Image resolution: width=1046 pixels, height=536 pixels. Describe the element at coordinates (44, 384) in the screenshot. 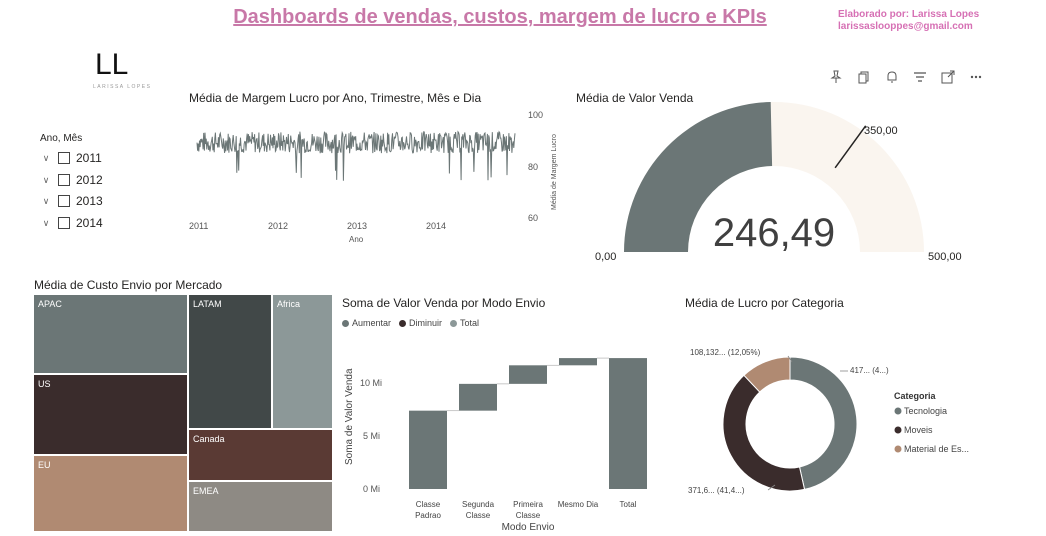

I see `treemap-label: US` at that location.